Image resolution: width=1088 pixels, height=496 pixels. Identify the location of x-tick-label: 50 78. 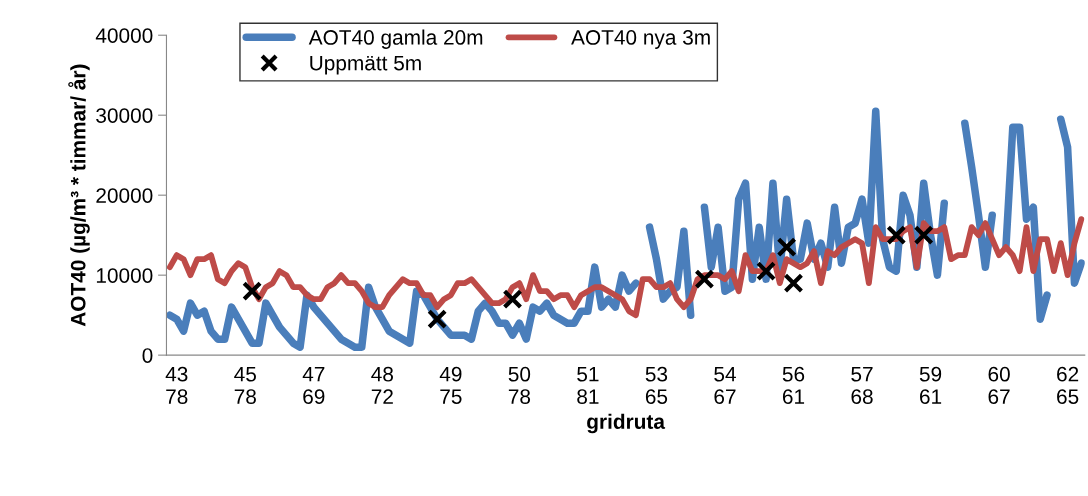
(519, 385).